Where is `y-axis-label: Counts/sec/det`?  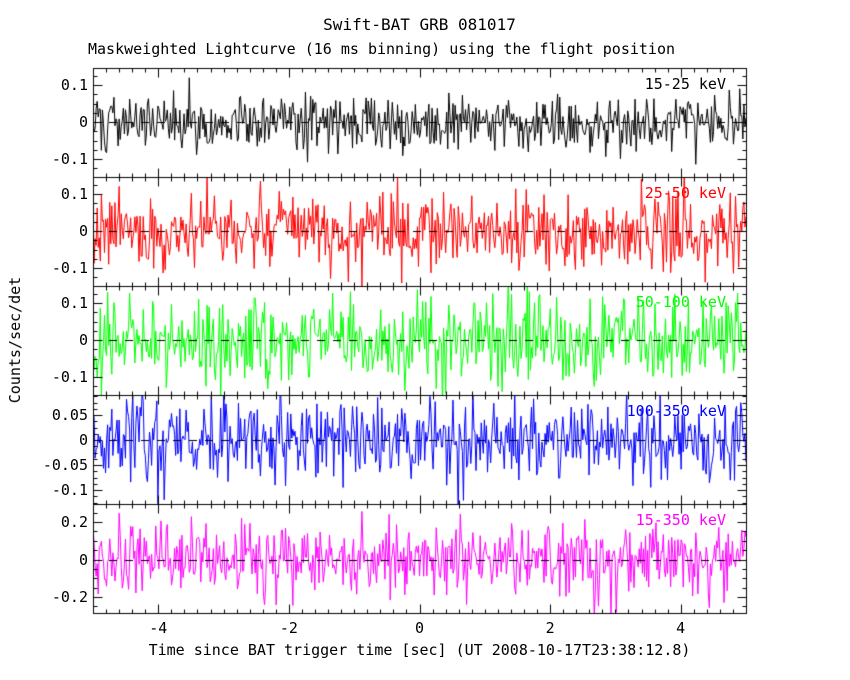 y-axis-label: Counts/sec/det is located at coordinates (15, 340).